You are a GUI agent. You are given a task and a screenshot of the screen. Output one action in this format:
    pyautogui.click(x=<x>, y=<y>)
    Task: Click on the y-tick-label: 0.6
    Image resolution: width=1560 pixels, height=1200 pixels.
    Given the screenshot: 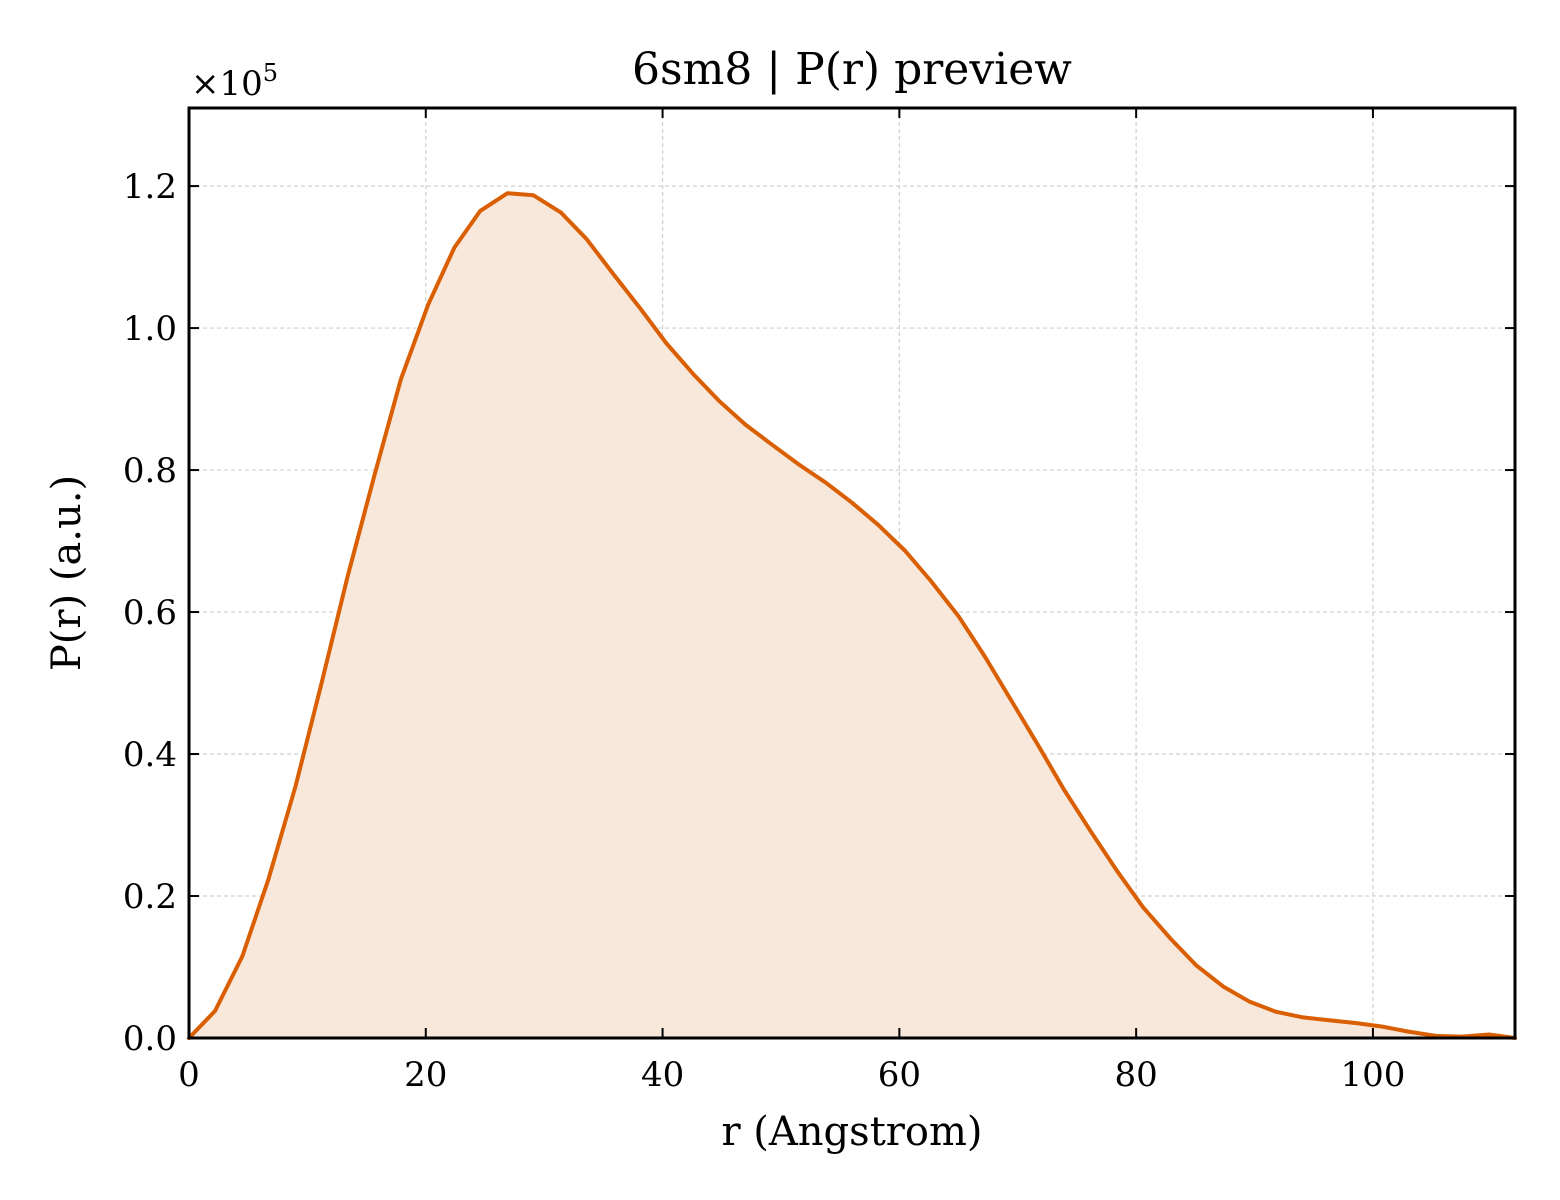 What is the action you would take?
    pyautogui.click(x=150, y=613)
    